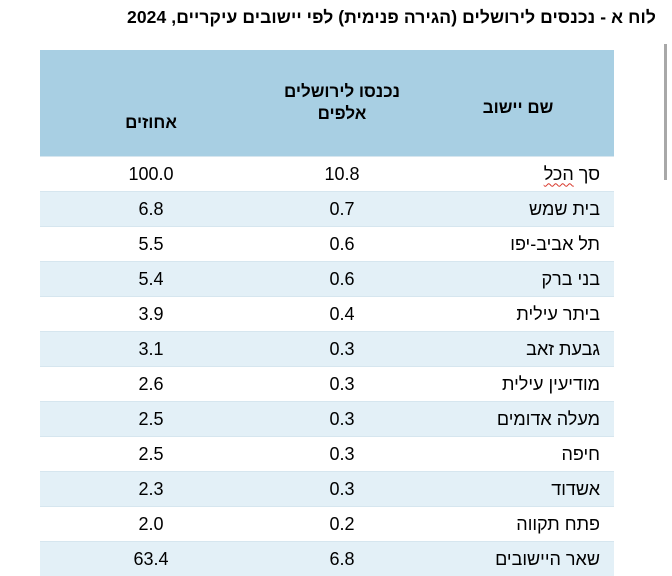  I want to click on cell-percent: 5.4, so click(151, 279).